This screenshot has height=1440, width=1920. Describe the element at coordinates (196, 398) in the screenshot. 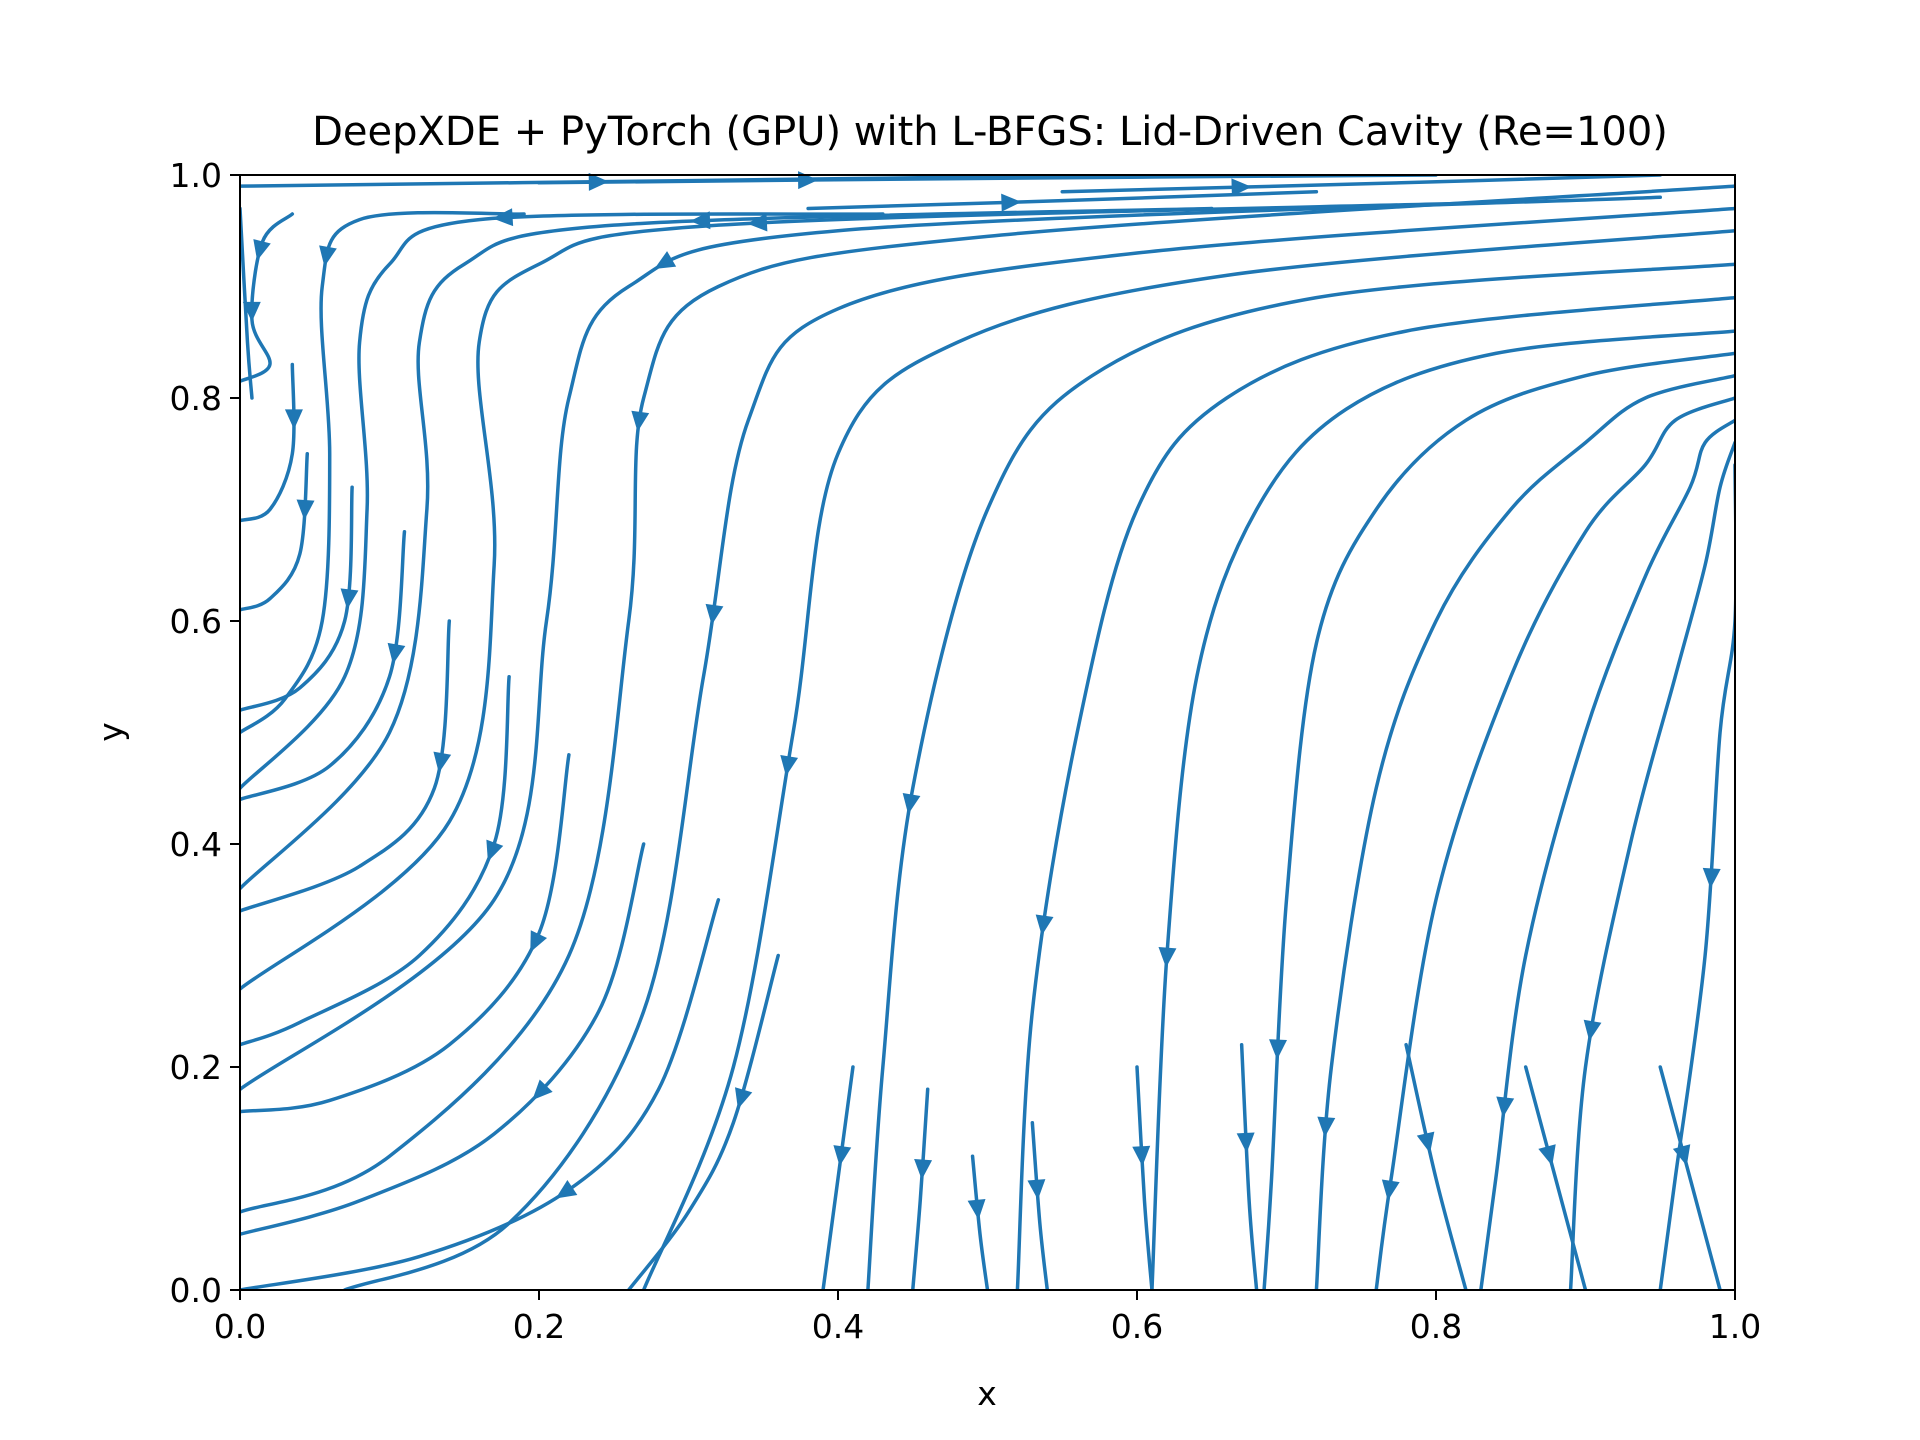

I see `y-tick-label: 0.8` at that location.